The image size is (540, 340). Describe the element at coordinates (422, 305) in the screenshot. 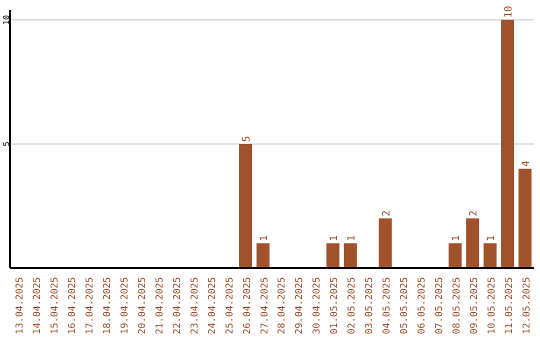

I see `x-tick-label: 06.05.2025` at that location.